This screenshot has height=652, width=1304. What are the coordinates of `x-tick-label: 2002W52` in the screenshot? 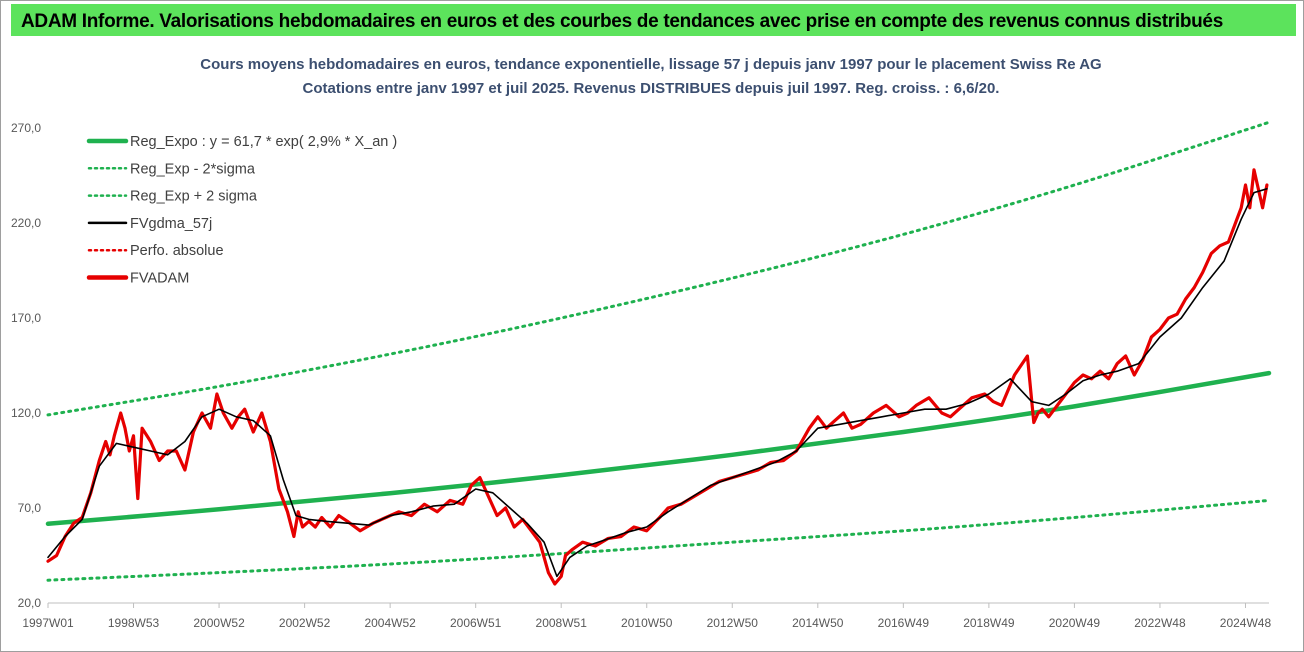 It's located at (305, 623).